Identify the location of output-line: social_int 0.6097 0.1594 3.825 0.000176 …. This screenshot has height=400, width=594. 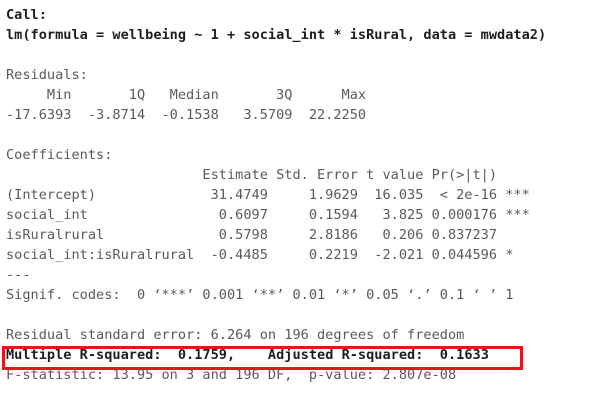
(268, 215).